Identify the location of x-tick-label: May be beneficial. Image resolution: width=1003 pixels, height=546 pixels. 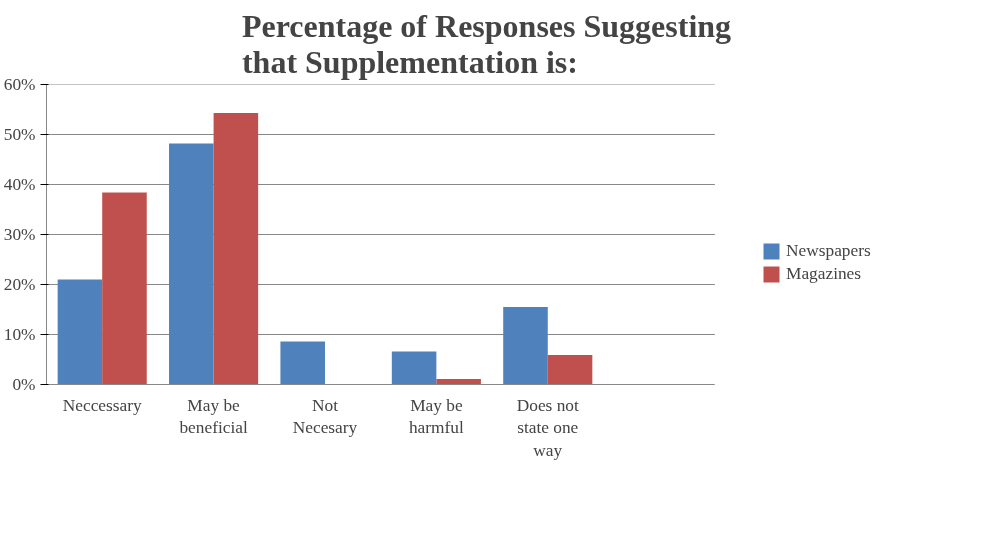
(213, 416).